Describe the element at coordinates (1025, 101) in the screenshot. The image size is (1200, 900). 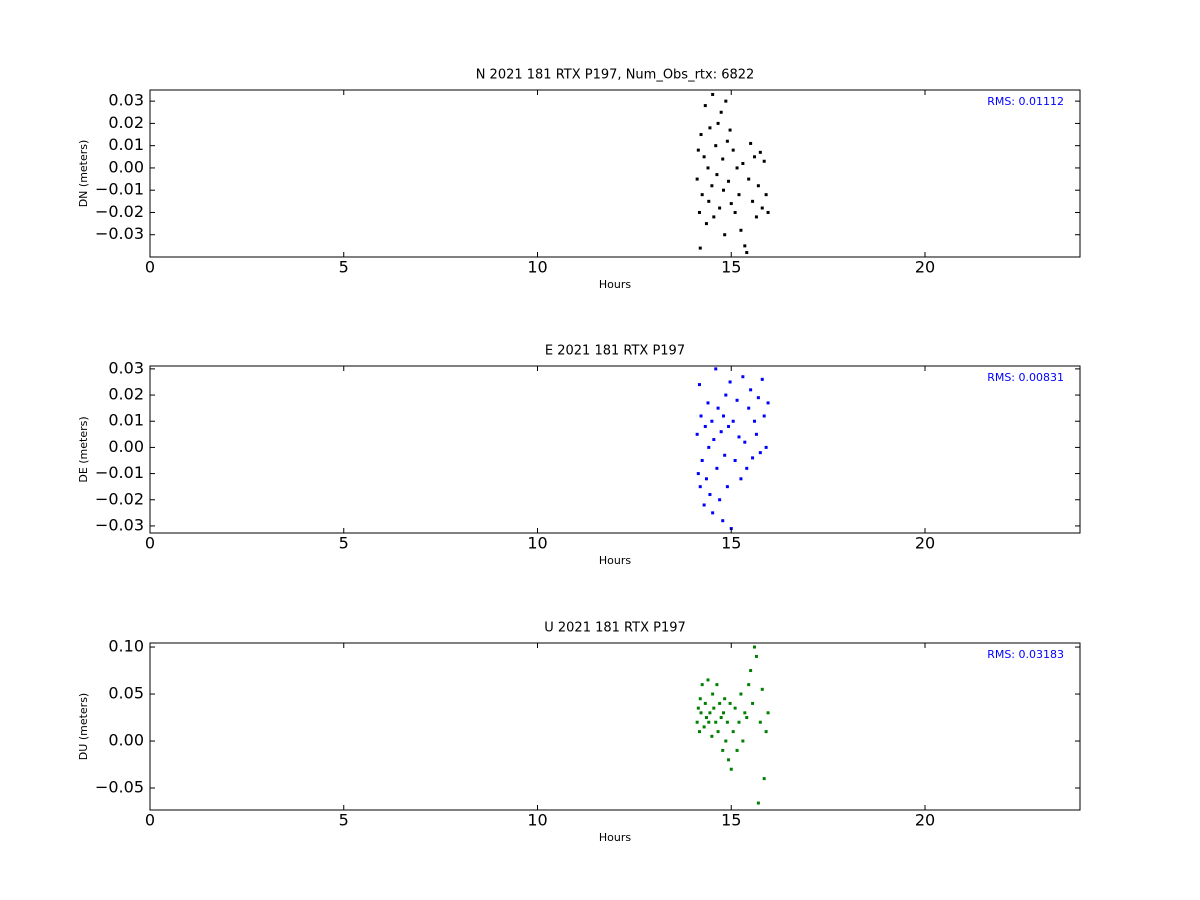
I see `rms-annotation: RMS: 0.01112` at that location.